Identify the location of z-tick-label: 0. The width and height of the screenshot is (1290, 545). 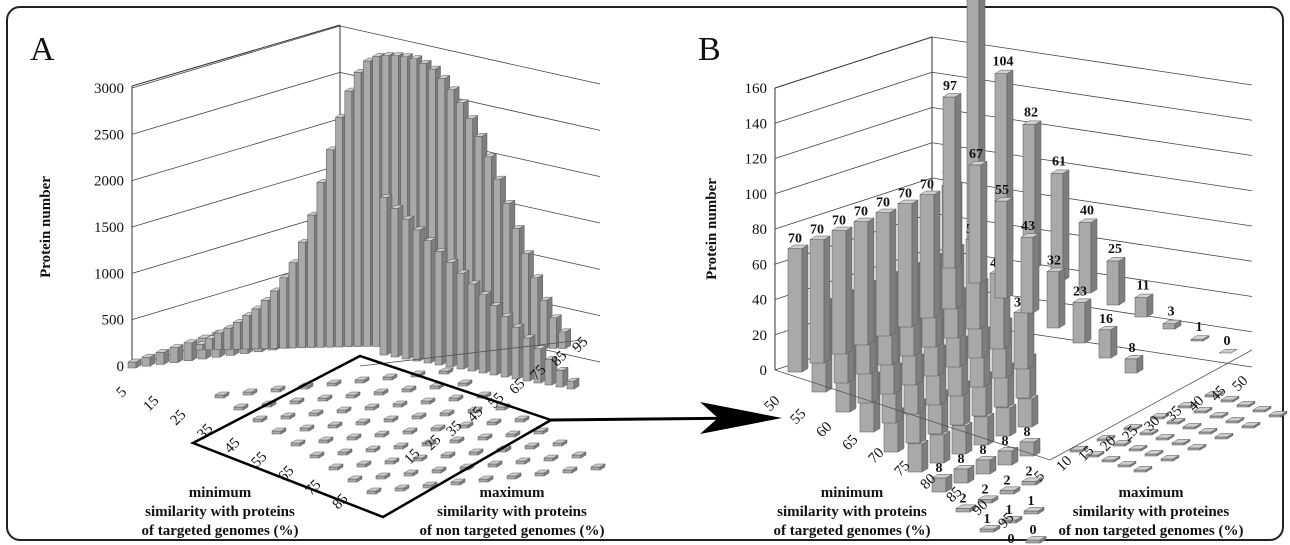
(121, 367).